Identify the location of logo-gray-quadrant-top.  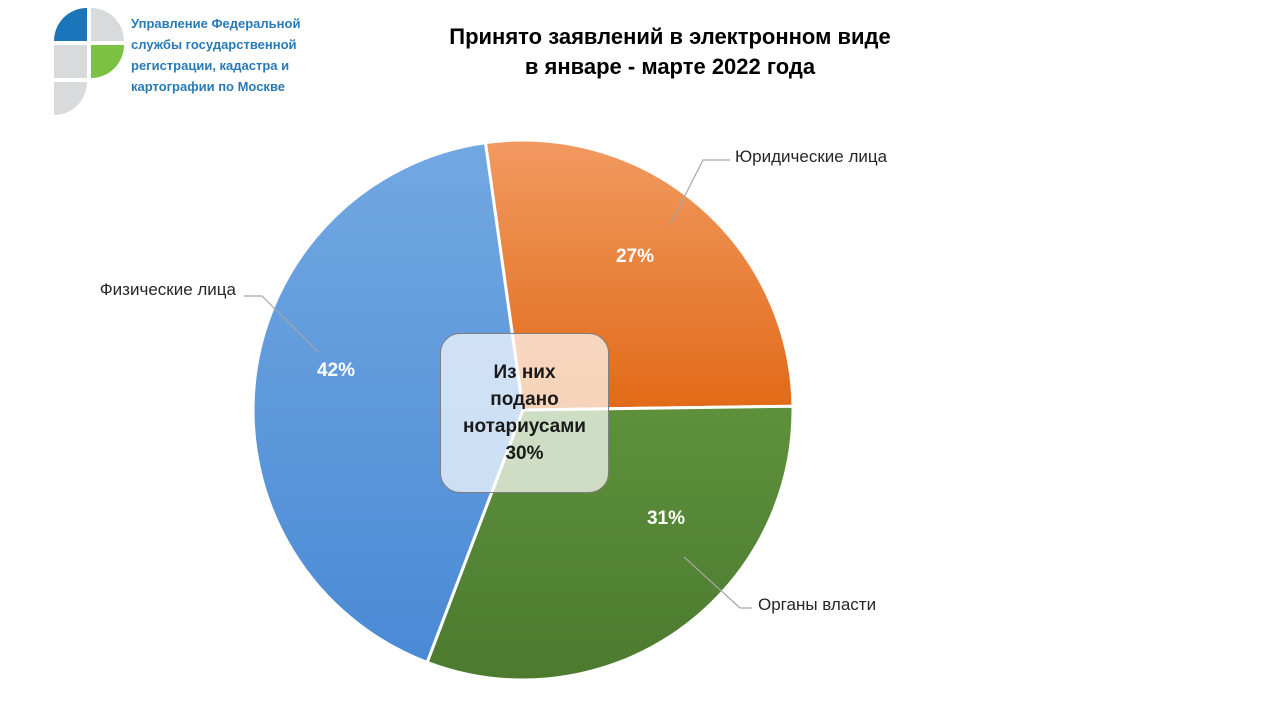
(107, 24).